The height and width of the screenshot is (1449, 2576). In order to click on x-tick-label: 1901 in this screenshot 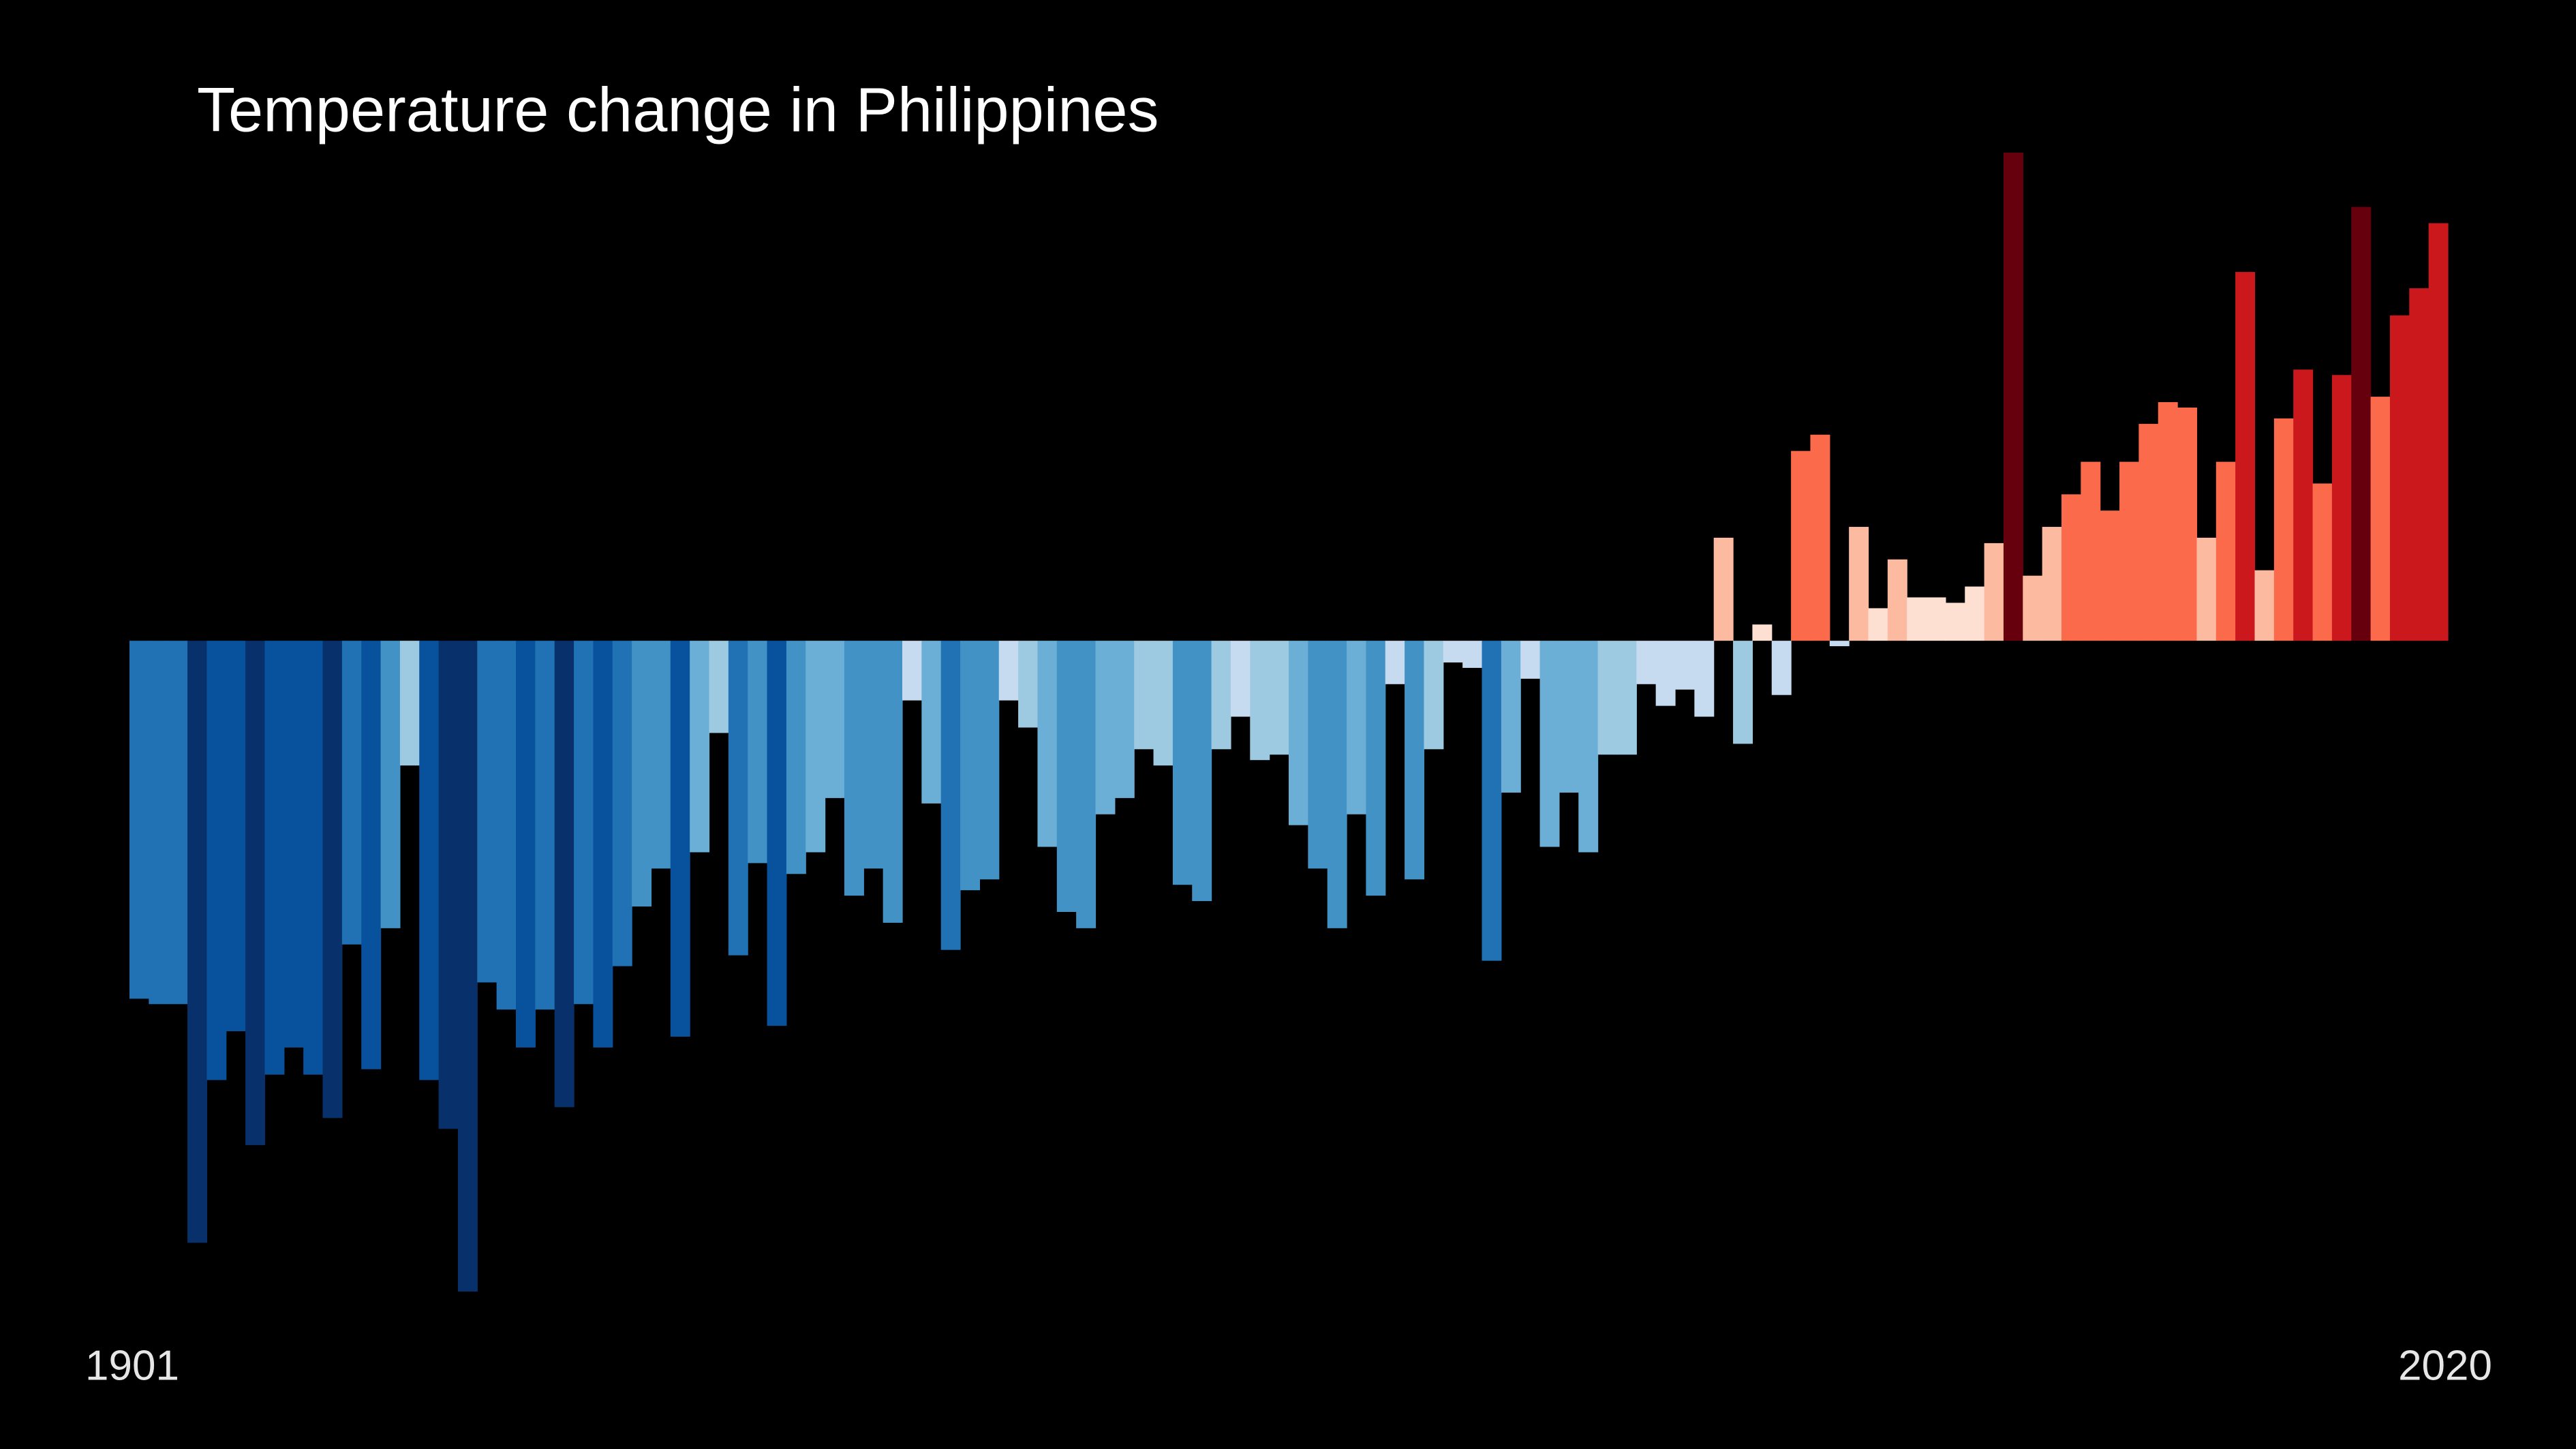, I will do `click(132, 1365)`.